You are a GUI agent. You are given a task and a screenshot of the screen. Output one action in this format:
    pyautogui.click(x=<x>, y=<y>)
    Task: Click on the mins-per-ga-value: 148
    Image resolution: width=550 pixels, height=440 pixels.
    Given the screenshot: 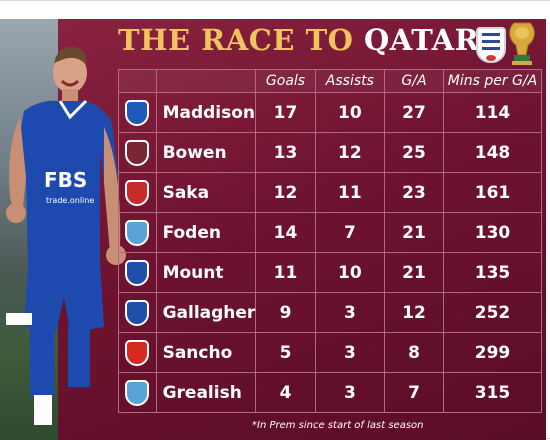 What is the action you would take?
    pyautogui.click(x=492, y=152)
    